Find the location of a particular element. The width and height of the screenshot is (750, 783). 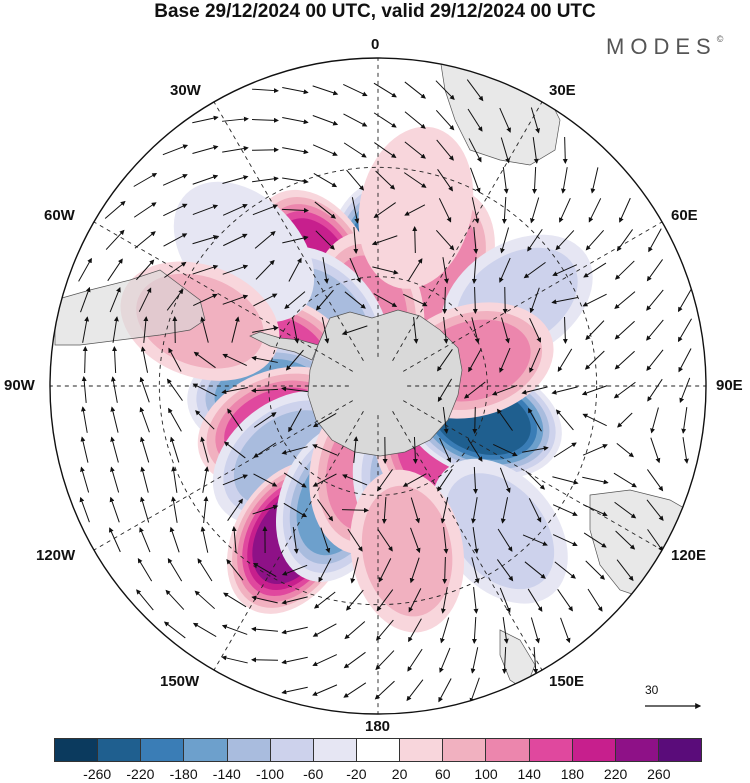

colorbar-tick-label: -140 is located at coordinates (226, 774).